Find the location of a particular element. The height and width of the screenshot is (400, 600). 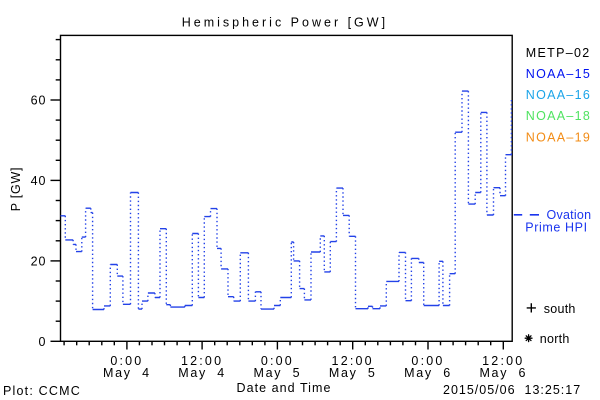

svg-text: 40 is located at coordinates (39, 181).